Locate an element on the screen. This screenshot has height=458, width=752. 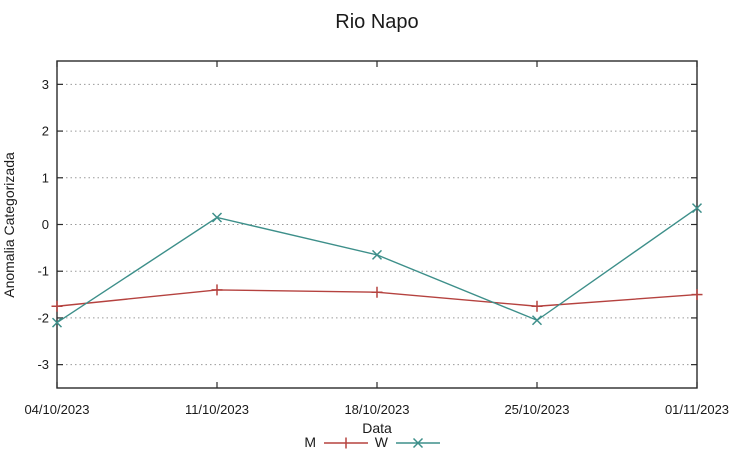
legend-label-m: M is located at coordinates (310, 442).